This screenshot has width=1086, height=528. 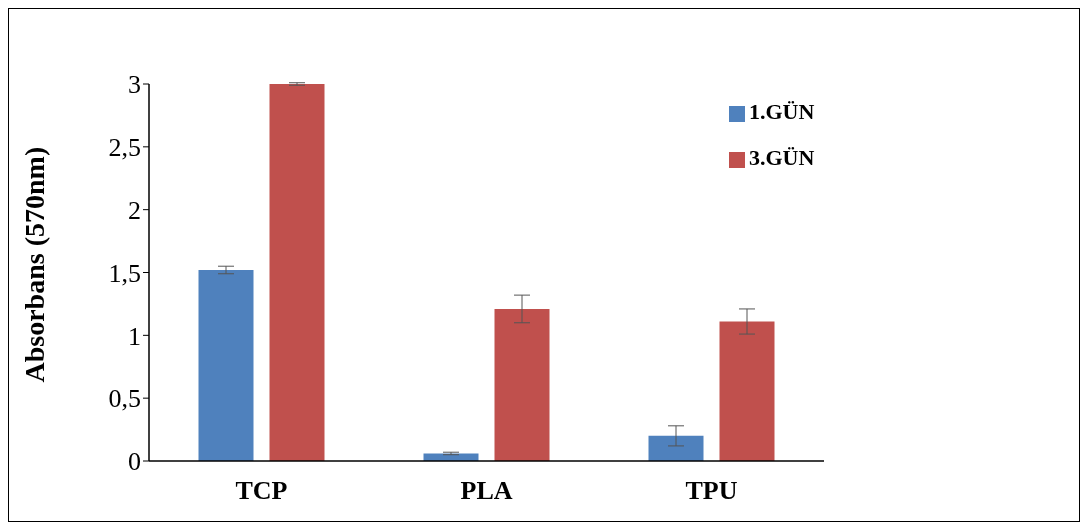 What do you see at coordinates (782, 157) in the screenshot?
I see `legend-label: 3.GÜN` at bounding box center [782, 157].